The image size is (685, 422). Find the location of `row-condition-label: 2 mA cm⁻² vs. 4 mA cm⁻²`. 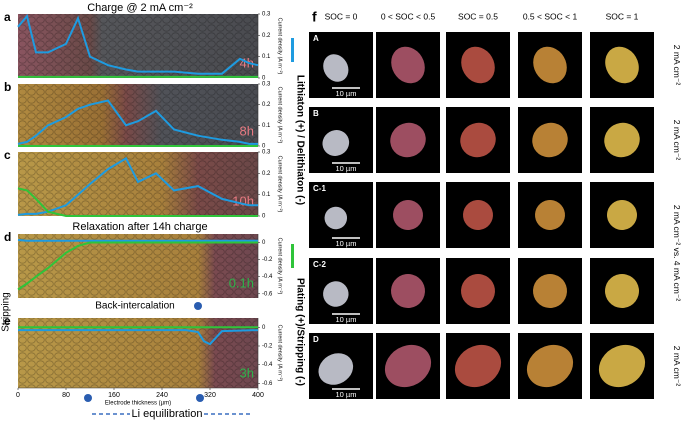

row-condition-label: 2 mA cm⁻² vs. 4 mA cm⁻² is located at coordinates (677, 253).